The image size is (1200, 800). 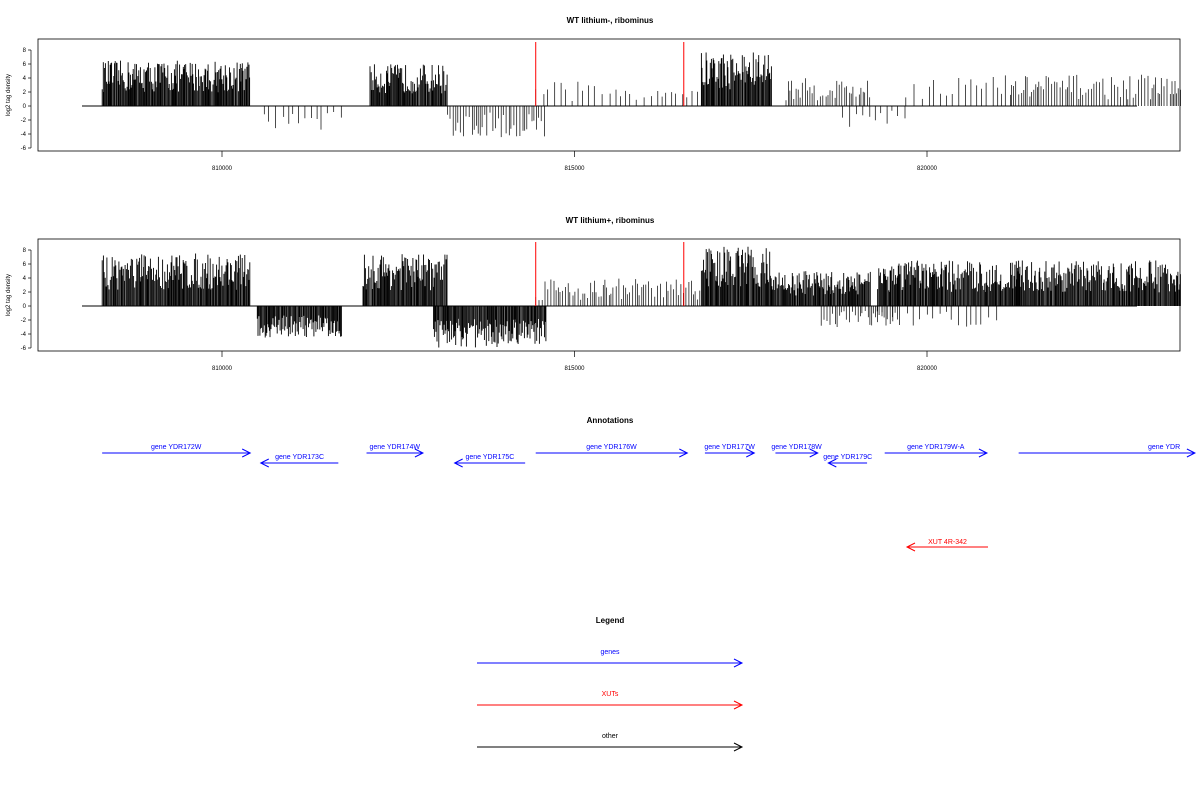 What do you see at coordinates (1164, 447) in the screenshot?
I see `gene-label: gene YDR` at bounding box center [1164, 447].